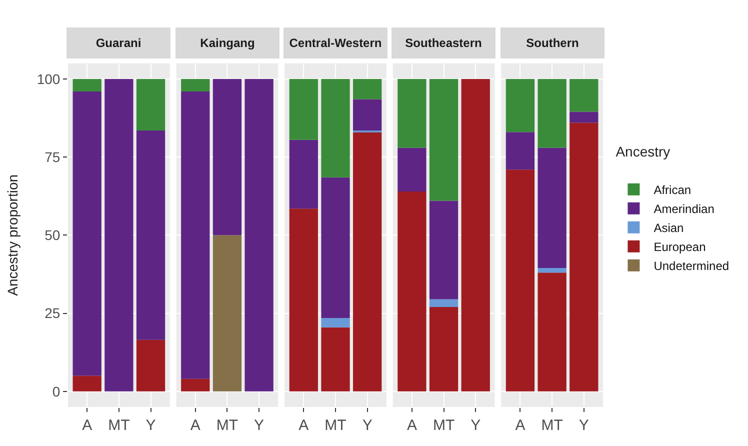  What do you see at coordinates (48, 78) in the screenshot?
I see `y-tick-label: 100` at bounding box center [48, 78].